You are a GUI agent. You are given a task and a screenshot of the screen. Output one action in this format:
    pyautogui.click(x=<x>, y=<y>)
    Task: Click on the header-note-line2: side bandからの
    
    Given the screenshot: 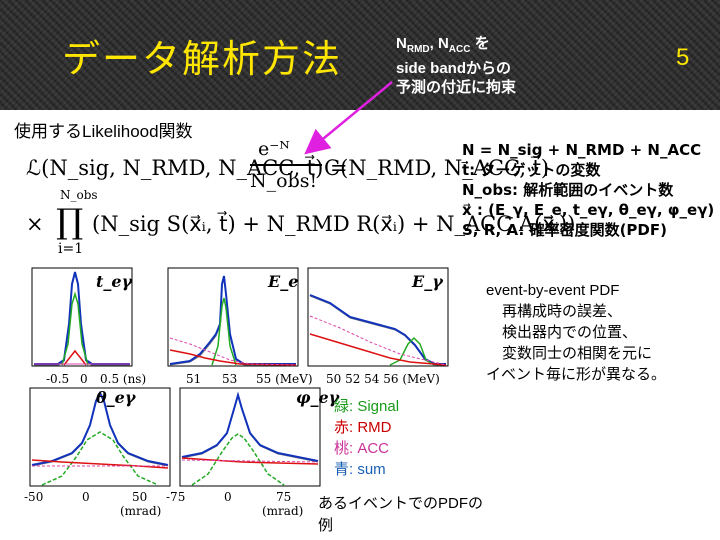 What is the action you would take?
    pyautogui.click(x=454, y=68)
    